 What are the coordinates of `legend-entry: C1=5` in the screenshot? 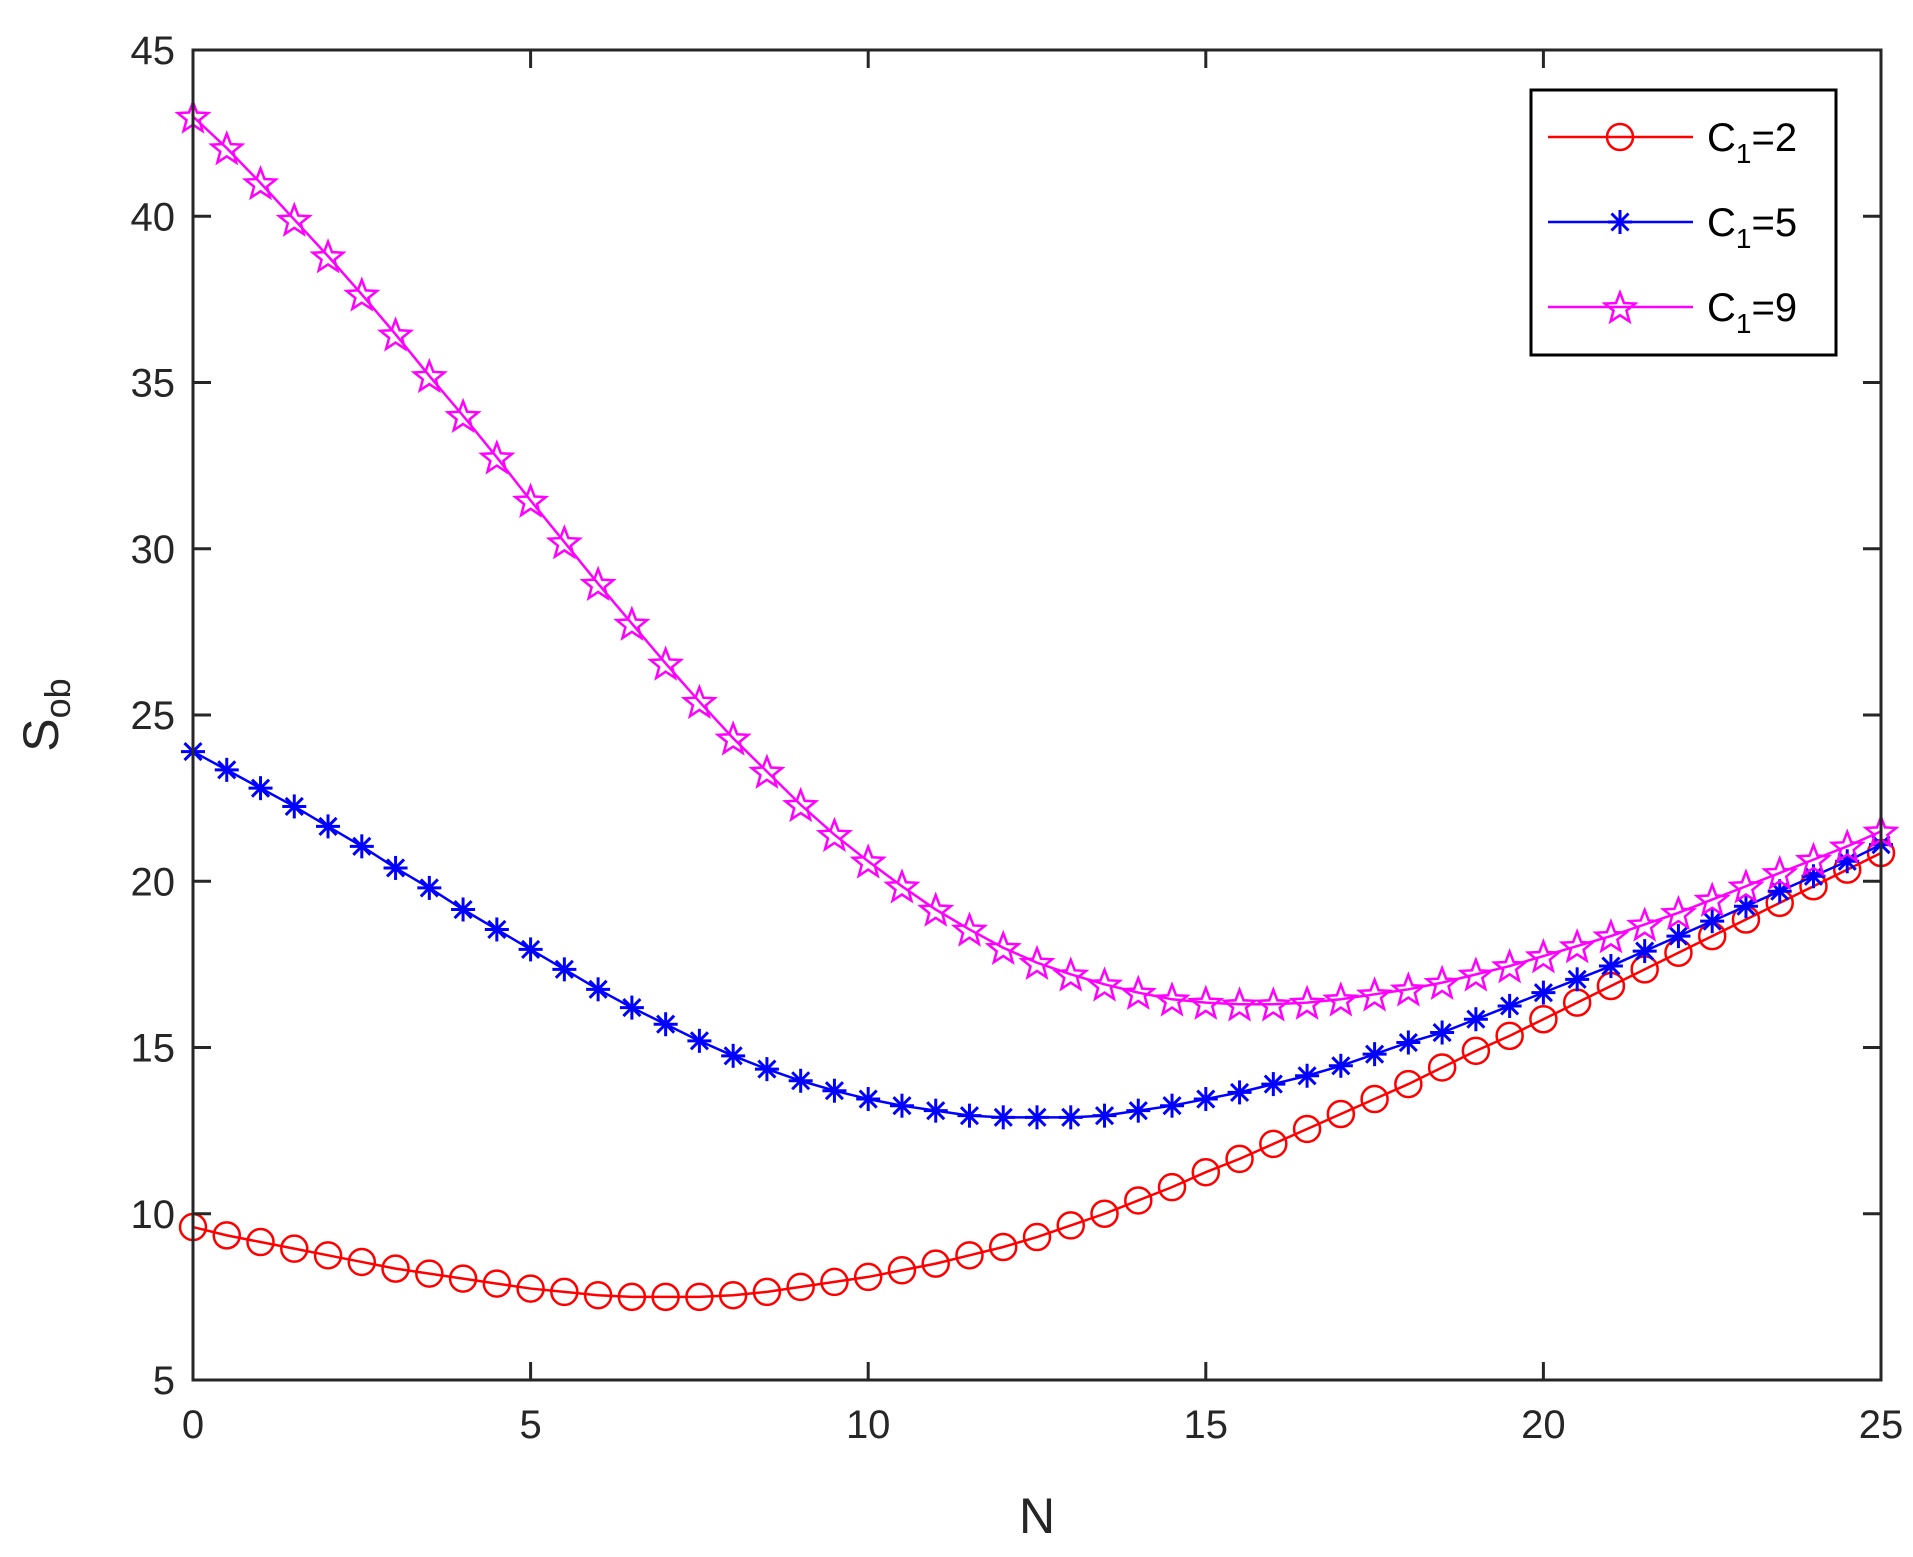 It's located at (1672, 227).